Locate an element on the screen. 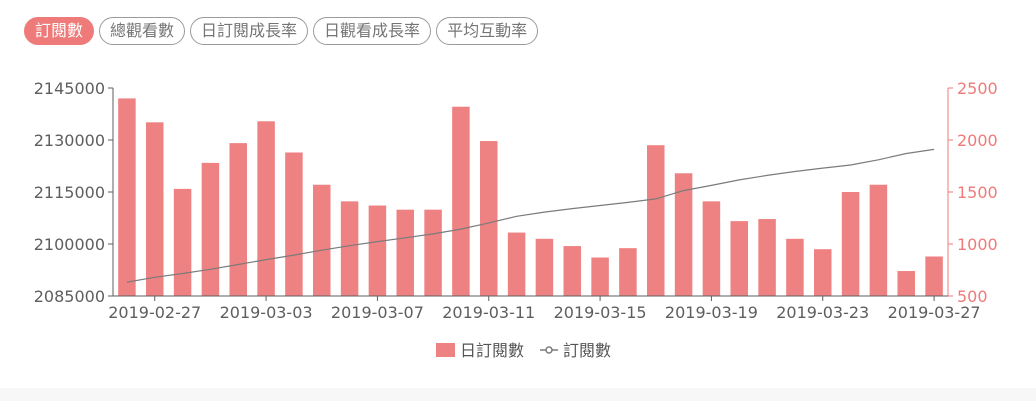 This screenshot has height=401, width=1036. right-tick-label: 2000 is located at coordinates (977, 140).